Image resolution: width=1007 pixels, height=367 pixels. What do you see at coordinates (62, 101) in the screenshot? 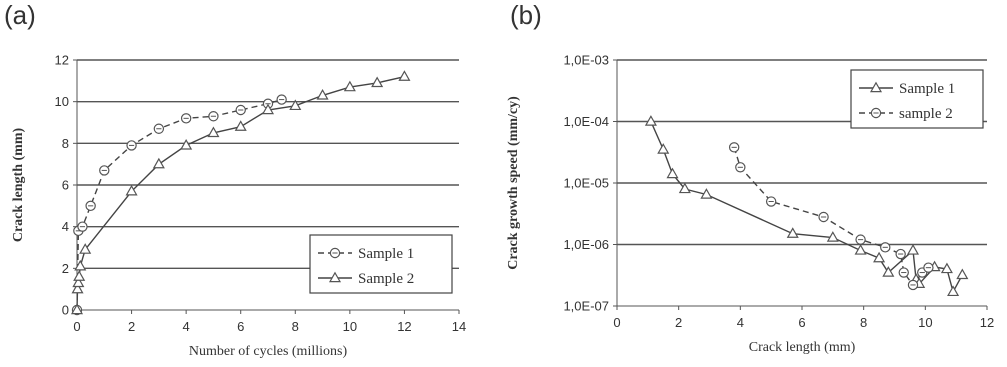
I see `y-tick-label: 10` at bounding box center [62, 101].